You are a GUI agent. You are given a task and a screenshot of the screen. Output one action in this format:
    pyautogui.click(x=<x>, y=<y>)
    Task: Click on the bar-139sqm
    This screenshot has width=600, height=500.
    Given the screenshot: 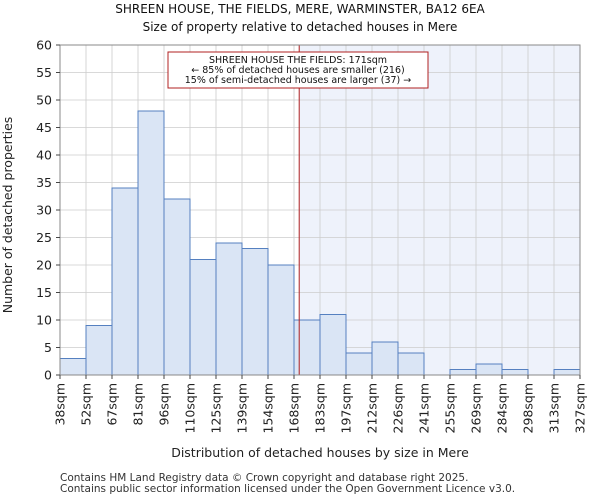 What is the action you would take?
    pyautogui.click(x=255, y=312)
    